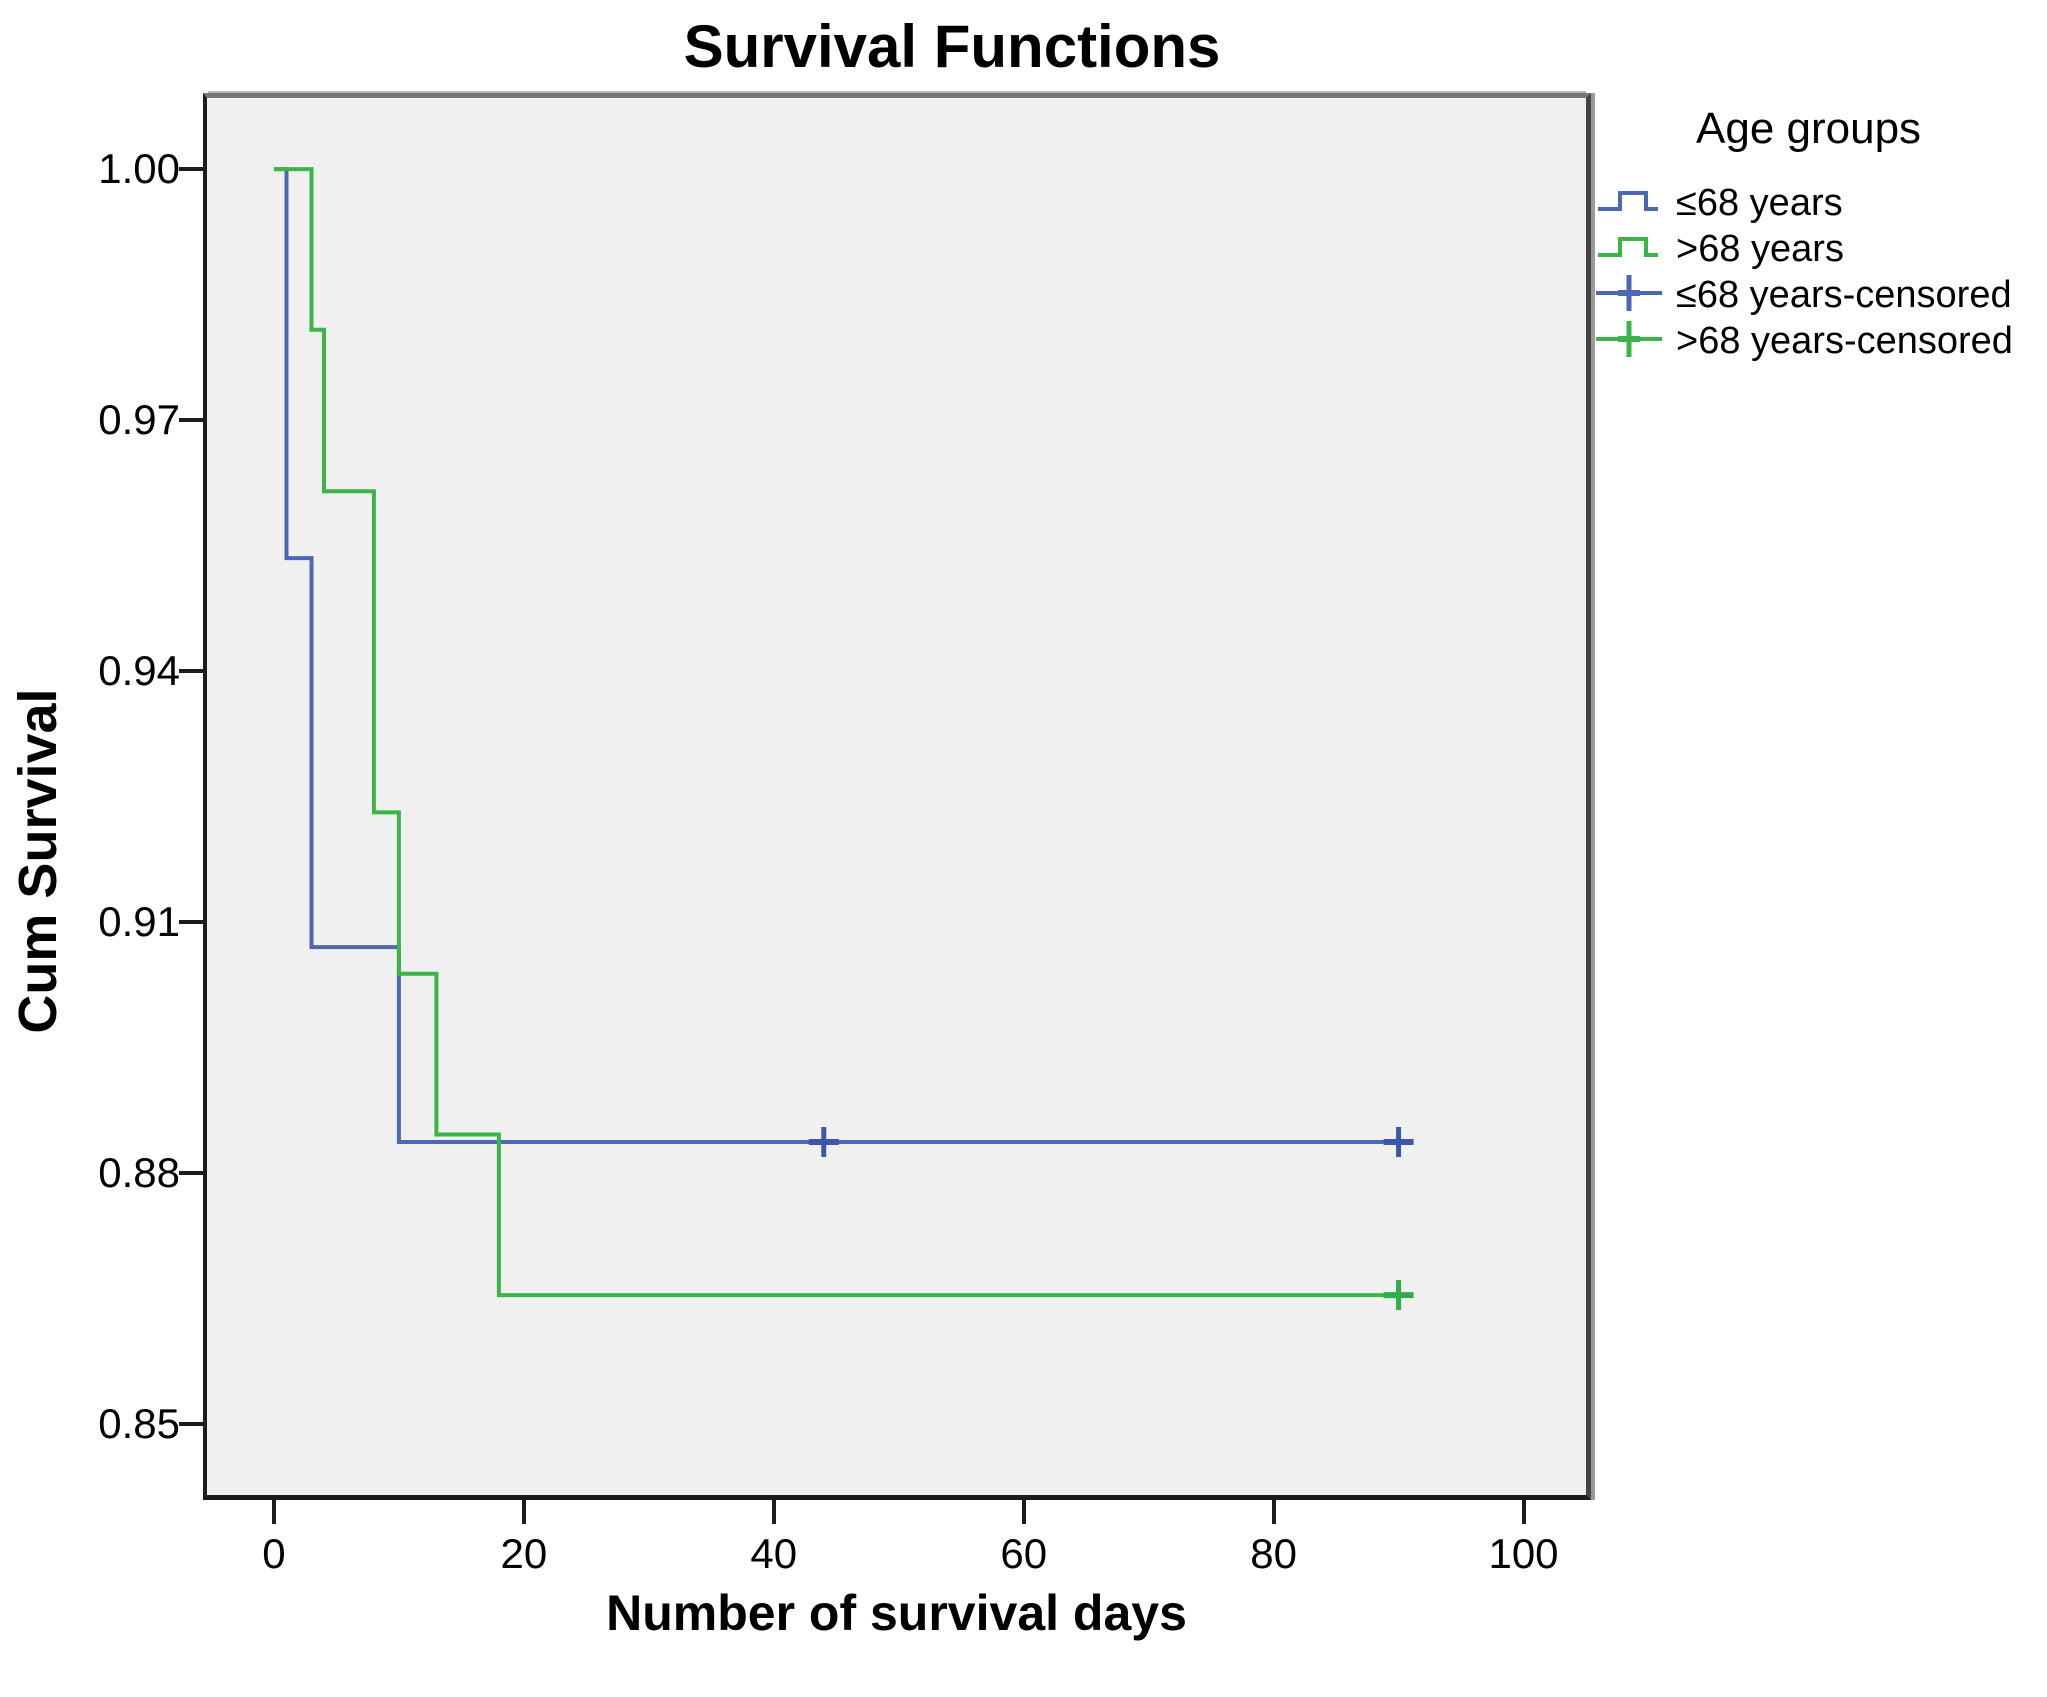  Describe the element at coordinates (139, 921) in the screenshot. I see `y-tick-label: 0.91` at that location.